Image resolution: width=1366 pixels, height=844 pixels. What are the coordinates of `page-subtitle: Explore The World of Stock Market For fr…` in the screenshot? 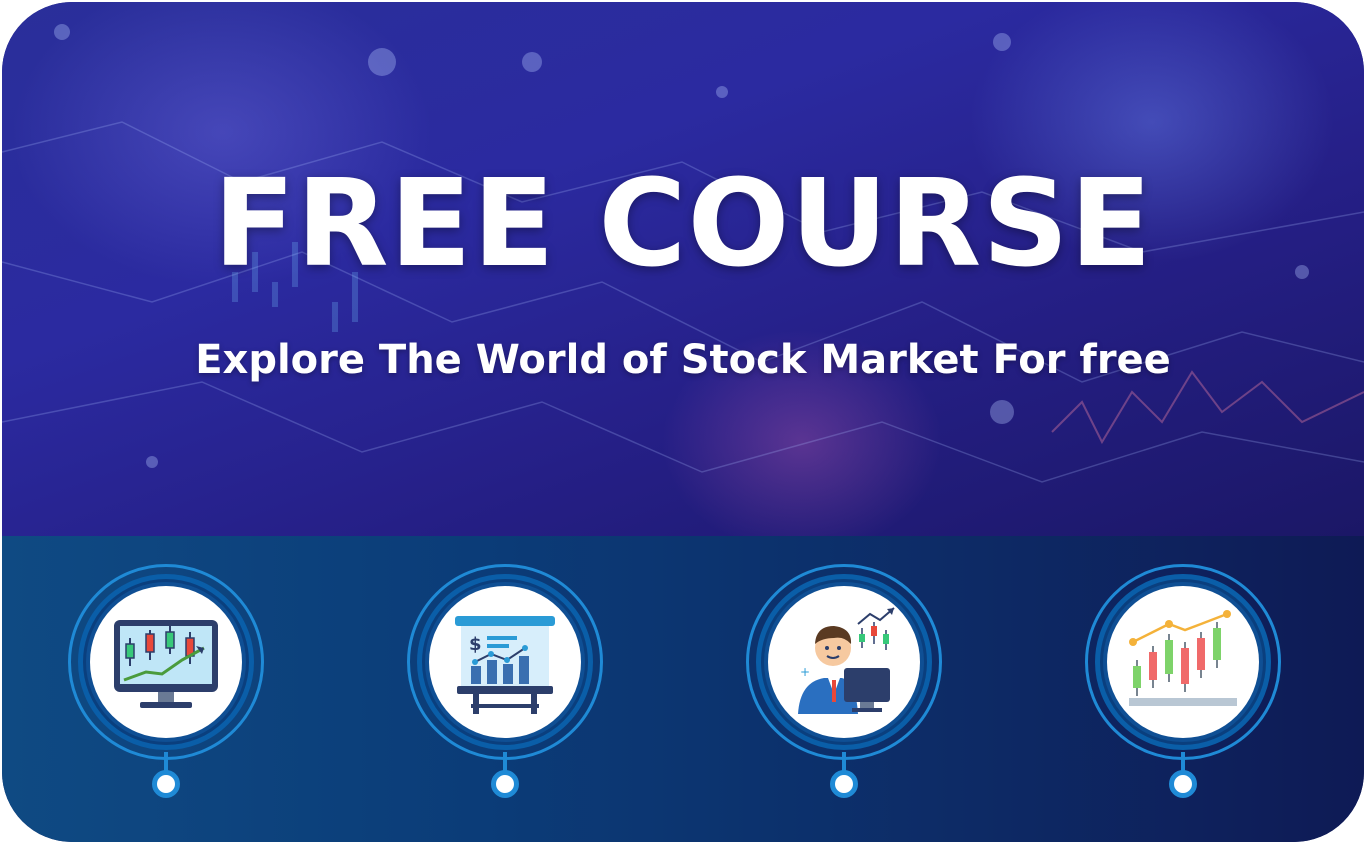 It's located at (683, 360).